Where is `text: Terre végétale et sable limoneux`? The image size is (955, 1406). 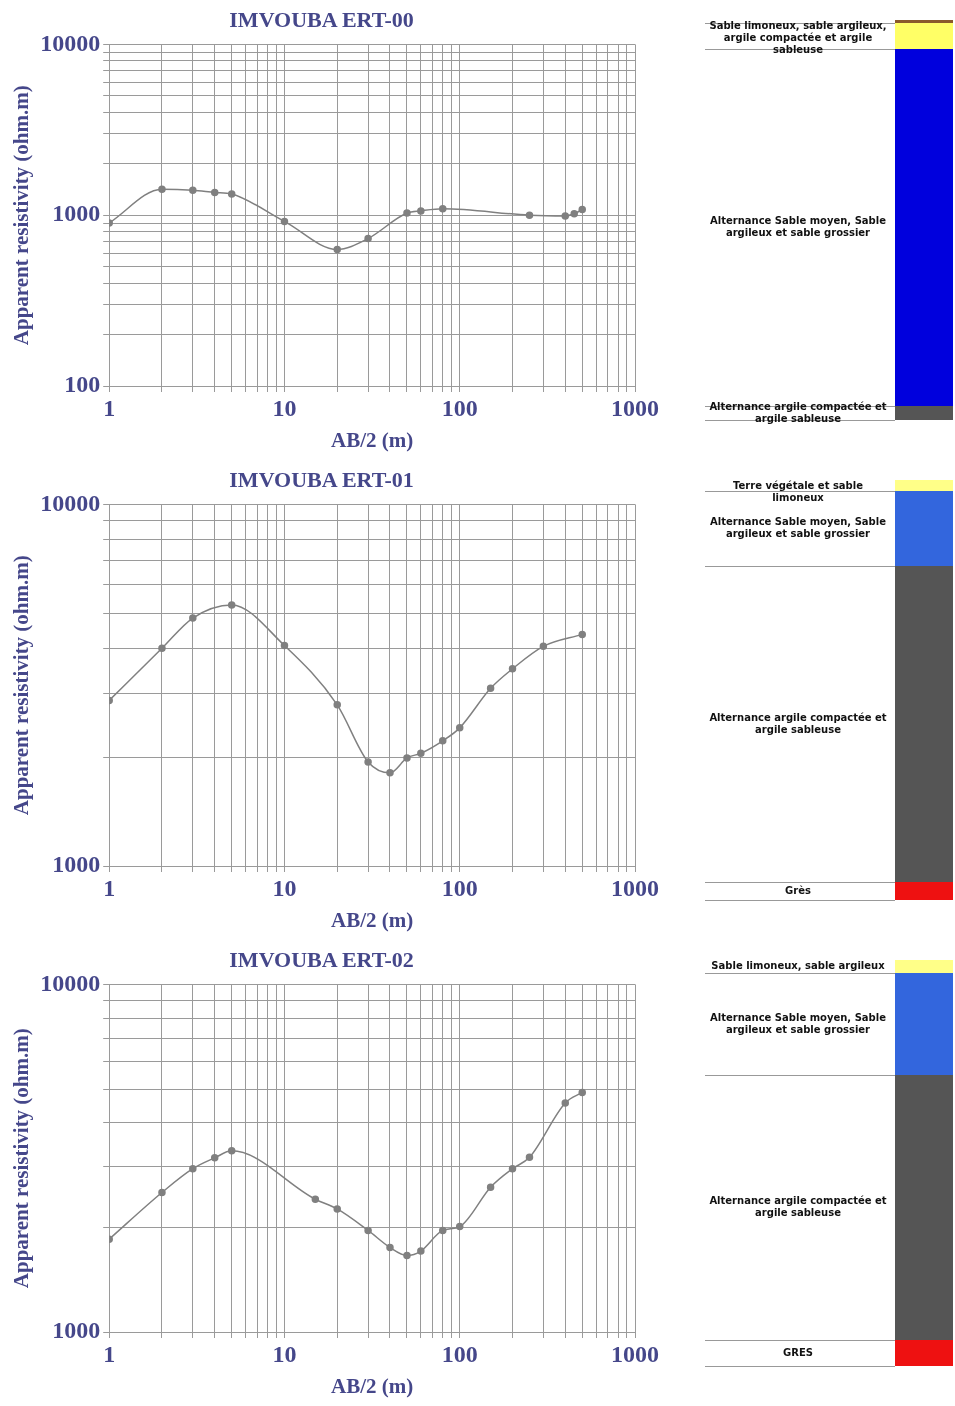 text: Terre végétale et sable limoneux is located at coordinates (798, 492).